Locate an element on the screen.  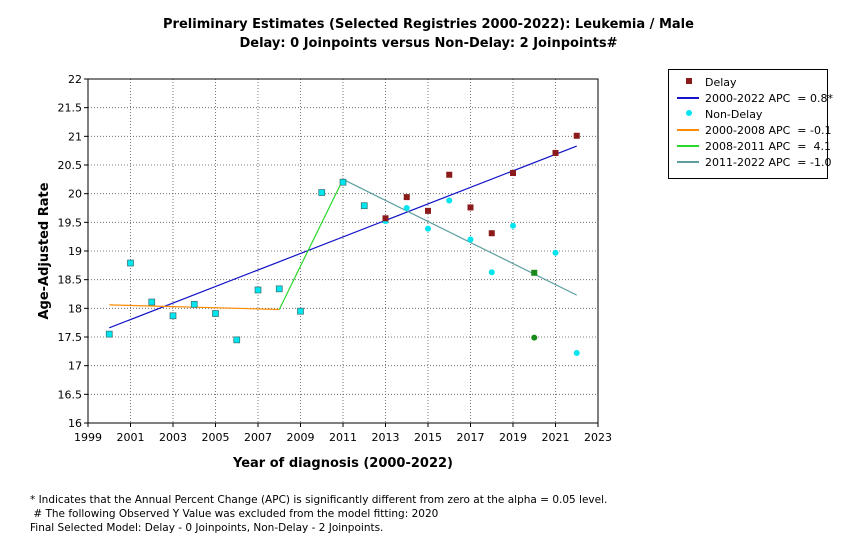
y-tick-label: 19.5 is located at coordinates (70, 222).